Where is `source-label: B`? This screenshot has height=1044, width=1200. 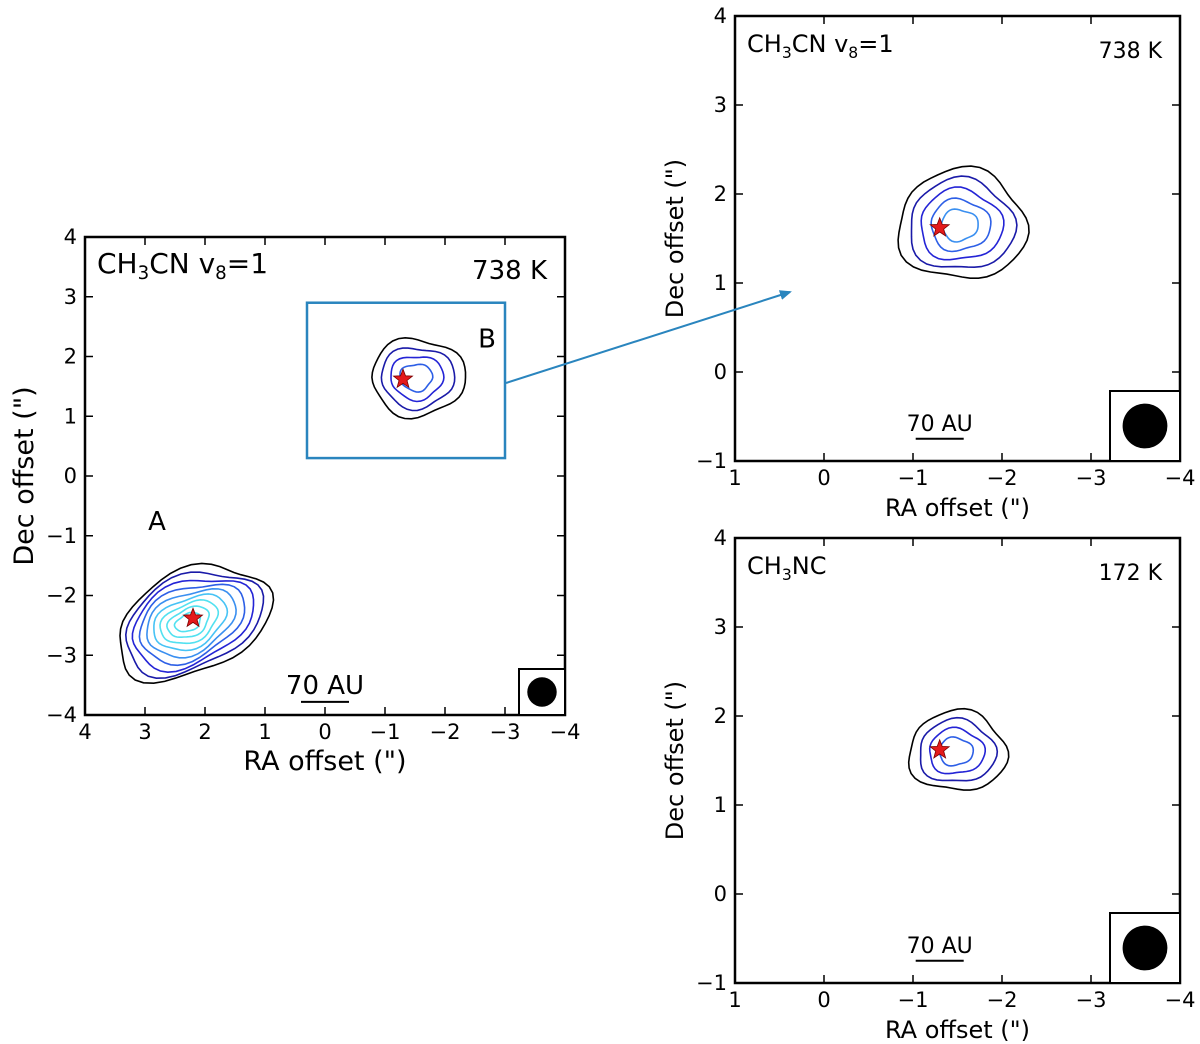 source-label: B is located at coordinates (487, 340).